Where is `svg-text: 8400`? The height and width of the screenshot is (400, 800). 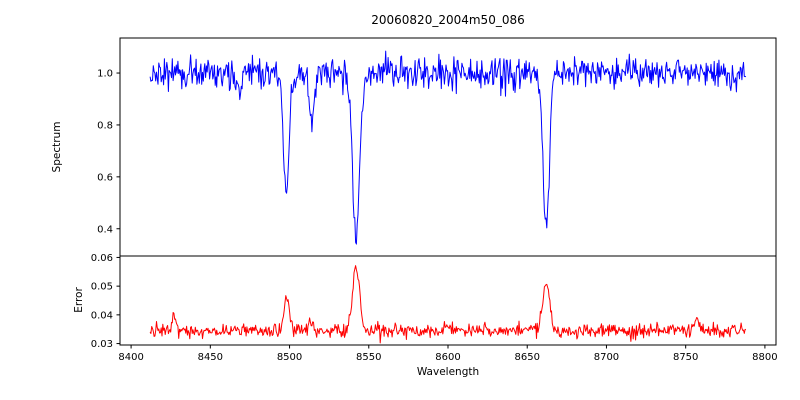 svg-text: 8400 is located at coordinates (130, 357).